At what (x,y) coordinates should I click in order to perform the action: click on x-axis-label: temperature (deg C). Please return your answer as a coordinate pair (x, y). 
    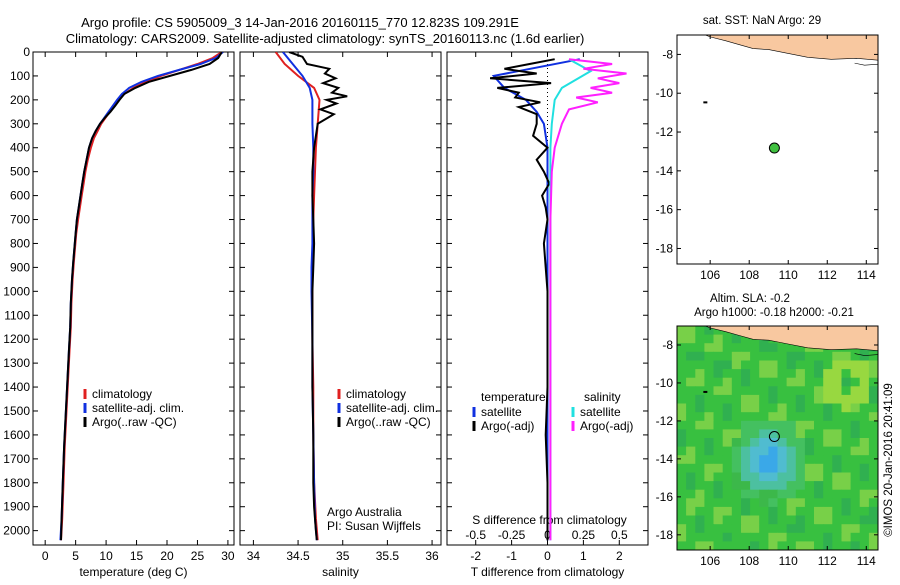
    Looking at the image, I should click on (133, 572).